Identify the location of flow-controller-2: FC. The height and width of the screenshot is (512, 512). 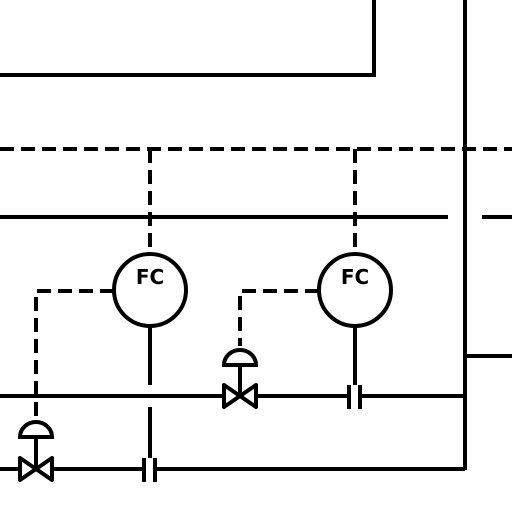
(355, 290).